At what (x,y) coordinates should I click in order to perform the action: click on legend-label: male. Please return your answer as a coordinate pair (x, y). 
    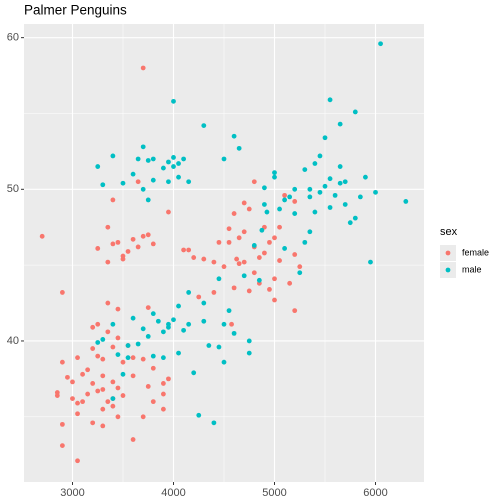
    Looking at the image, I should click on (472, 269).